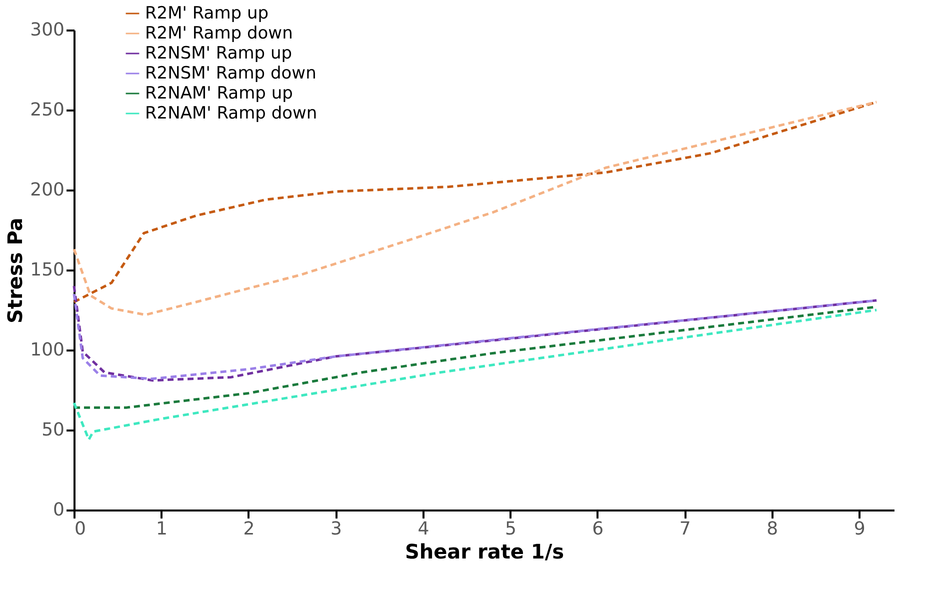  What do you see at coordinates (484, 552) in the screenshot?
I see `x-axis-title: Shear rate 1/s` at bounding box center [484, 552].